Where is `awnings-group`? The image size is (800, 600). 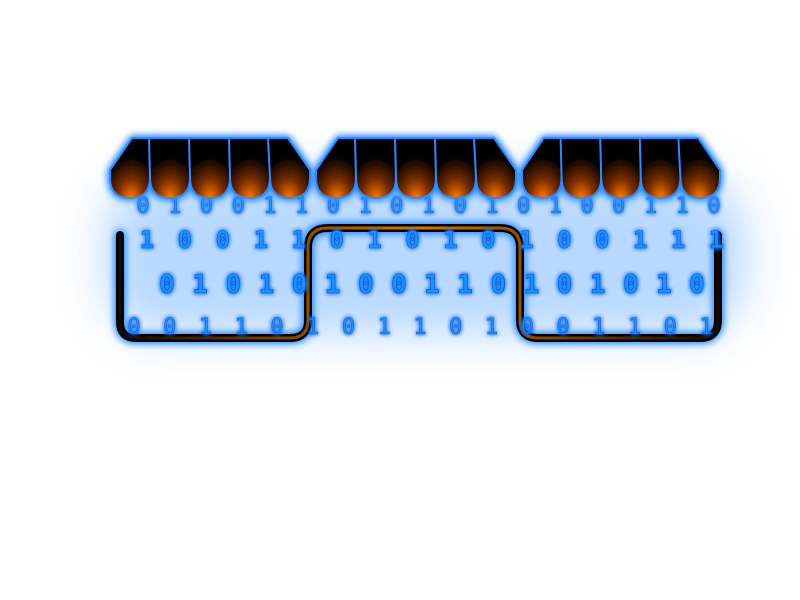
awnings-group is located at coordinates (415, 168).